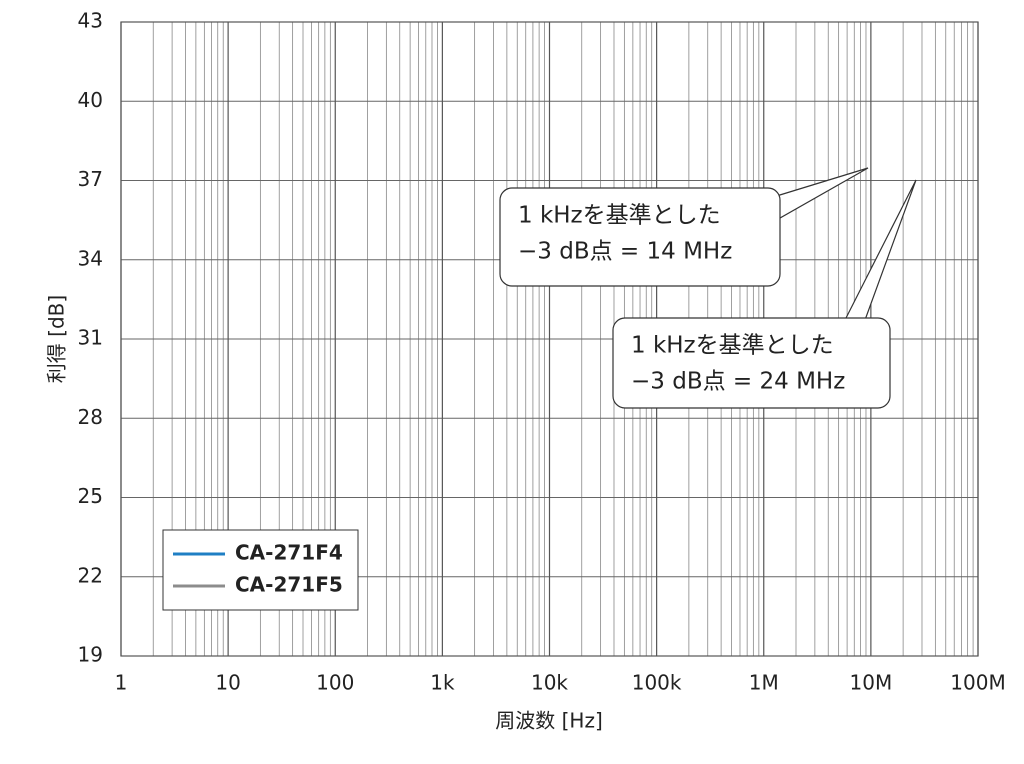 This screenshot has width=1024, height=764. What do you see at coordinates (227, 683) in the screenshot?
I see `x-tick-label: 10` at bounding box center [227, 683].